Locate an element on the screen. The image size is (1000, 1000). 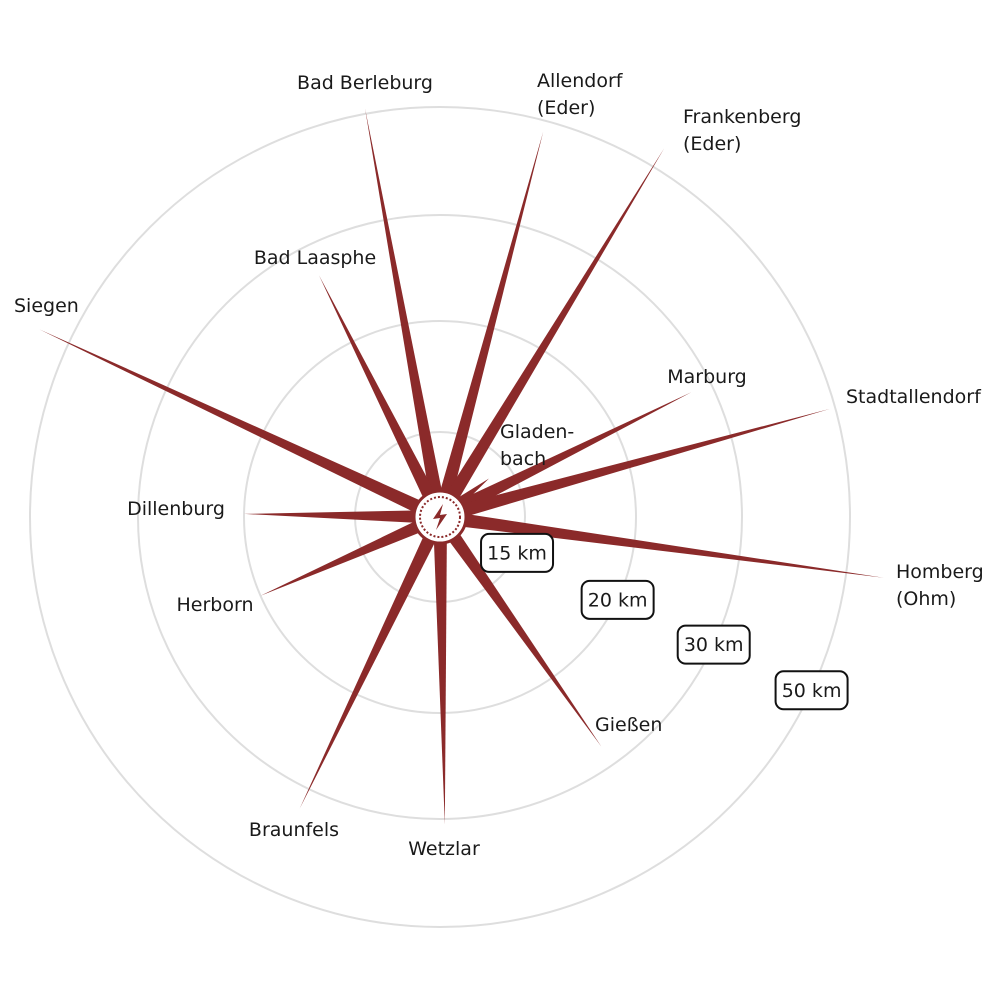
city-label: Herborn is located at coordinates (215, 605).